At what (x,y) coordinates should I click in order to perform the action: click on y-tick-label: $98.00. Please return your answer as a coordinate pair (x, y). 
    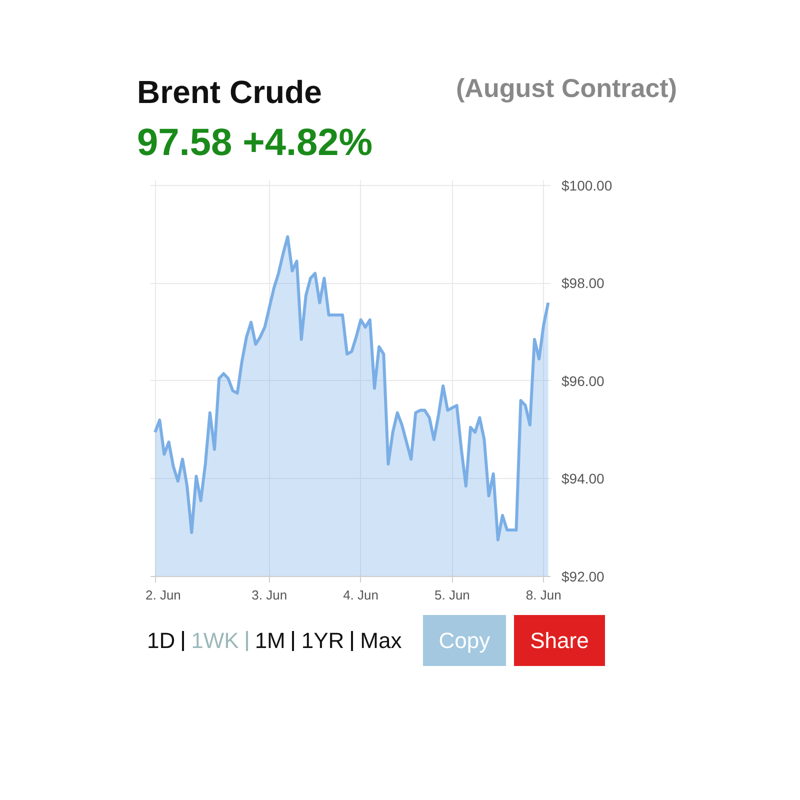
    Looking at the image, I should click on (583, 283).